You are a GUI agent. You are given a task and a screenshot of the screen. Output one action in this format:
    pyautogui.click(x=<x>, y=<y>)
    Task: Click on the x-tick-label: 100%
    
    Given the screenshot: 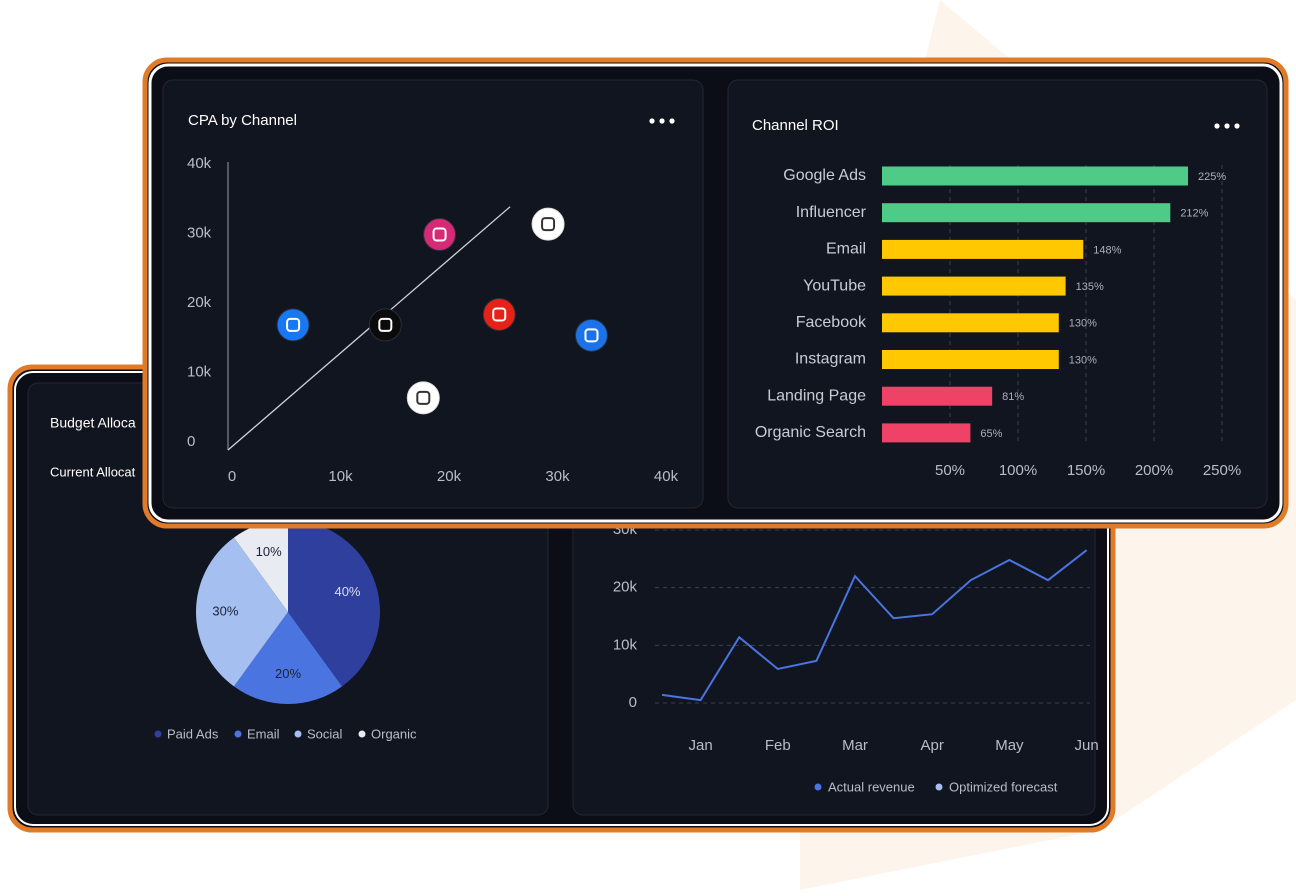 What is the action you would take?
    pyautogui.click(x=1018, y=470)
    